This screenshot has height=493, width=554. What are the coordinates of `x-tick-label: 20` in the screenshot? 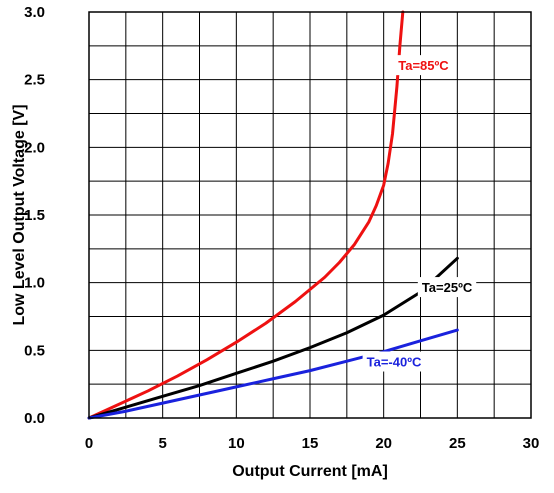 It's located at (383, 443).